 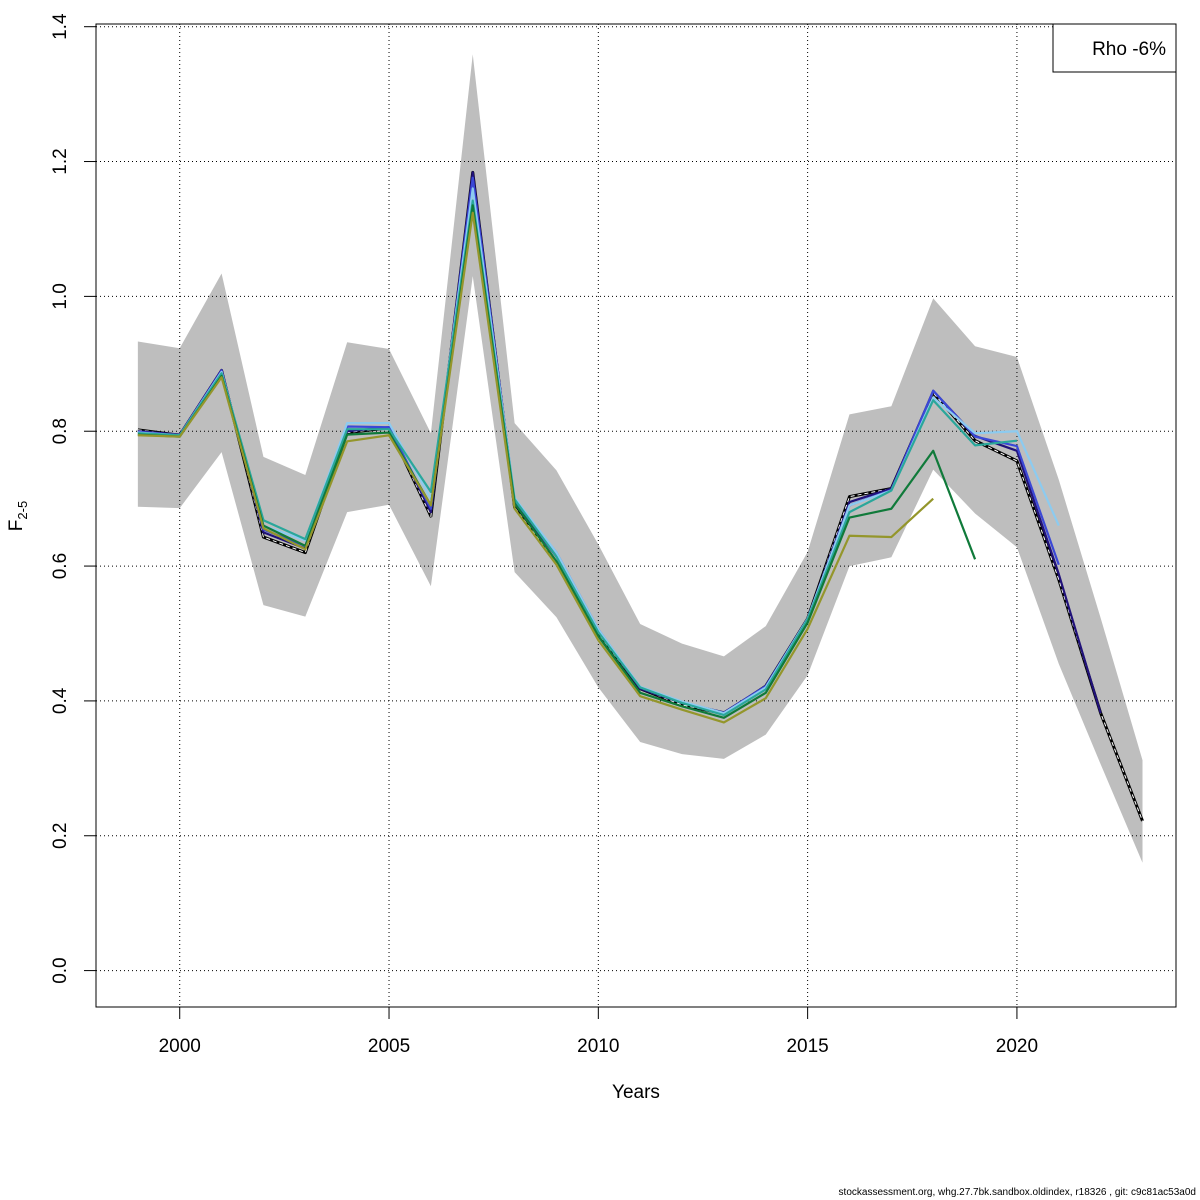 I want to click on y-tick-label: 1.4, so click(x=60, y=26).